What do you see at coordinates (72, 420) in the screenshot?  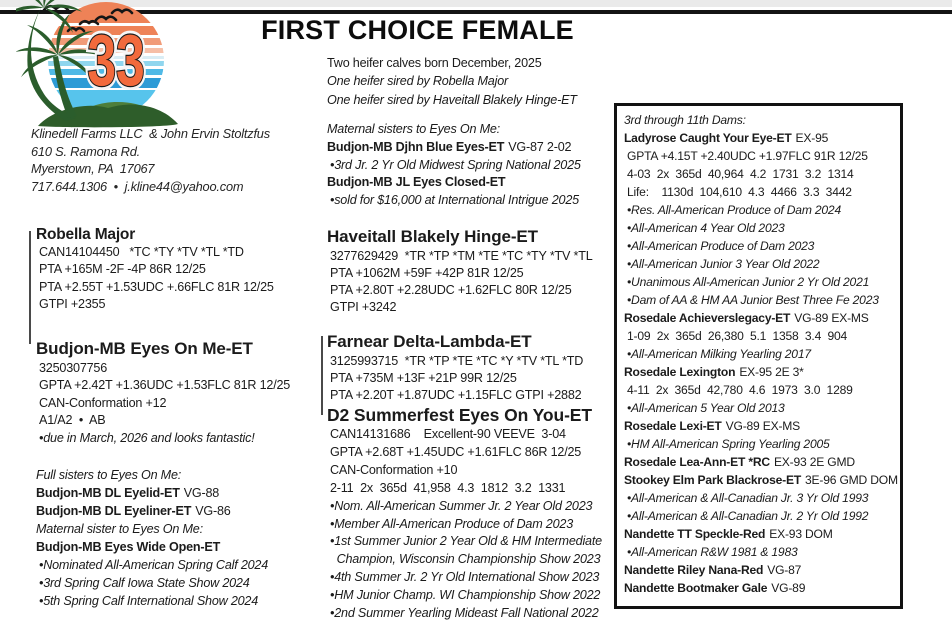 I see `dam-genetics: A1/A2 • AB` at bounding box center [72, 420].